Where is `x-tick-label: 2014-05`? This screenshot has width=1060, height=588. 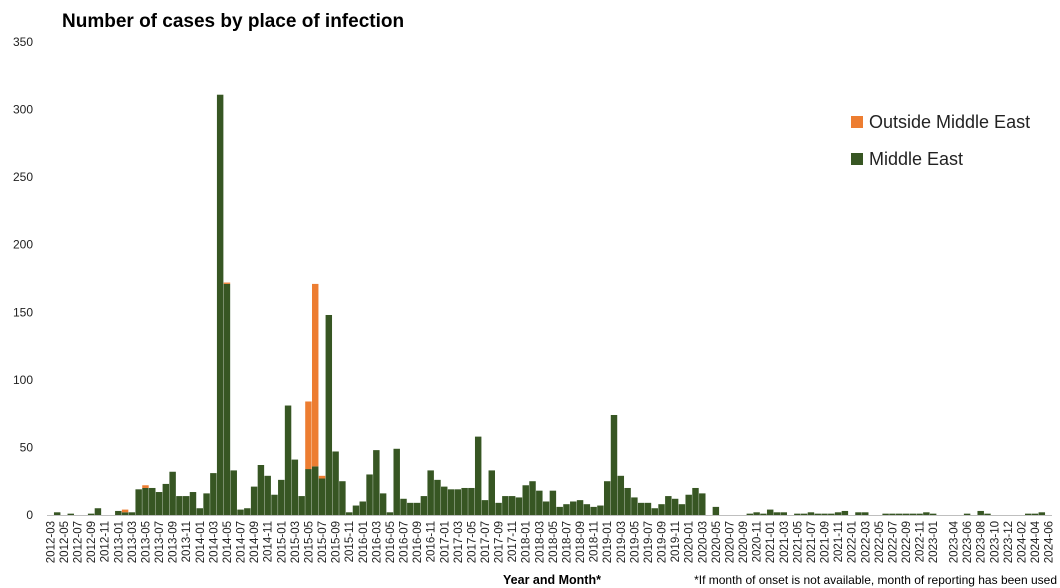
x-tick-label: 2014-05 is located at coordinates (228, 542).